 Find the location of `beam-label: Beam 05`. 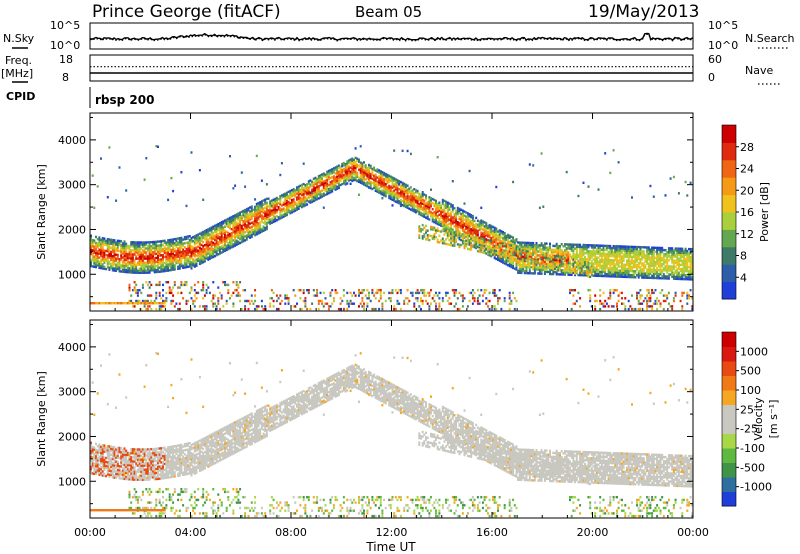

beam-label: Beam 05 is located at coordinates (388, 12).